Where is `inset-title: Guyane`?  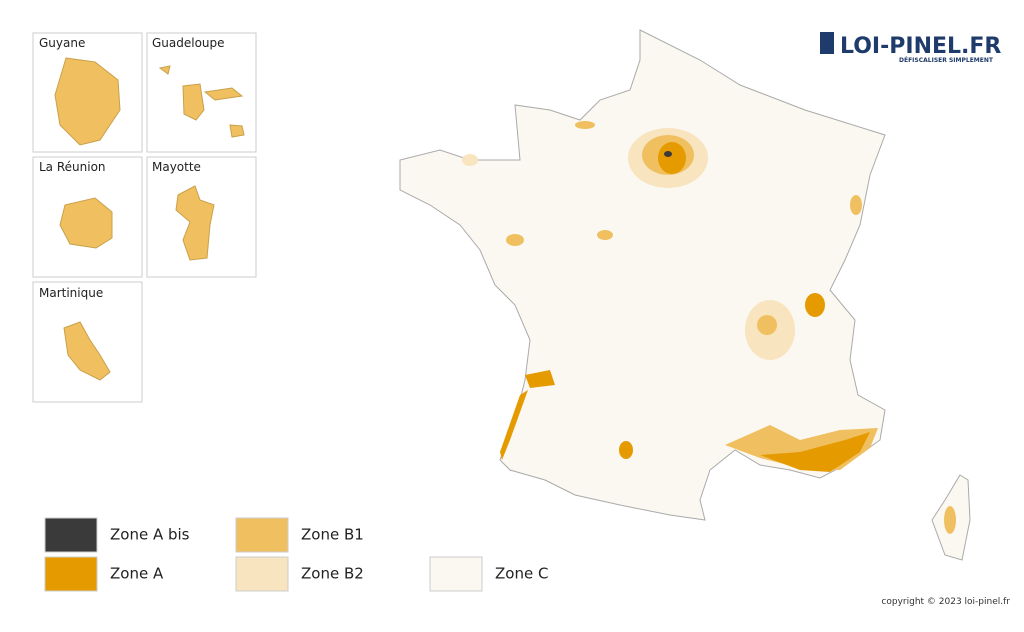
inset-title: Guyane is located at coordinates (62, 43).